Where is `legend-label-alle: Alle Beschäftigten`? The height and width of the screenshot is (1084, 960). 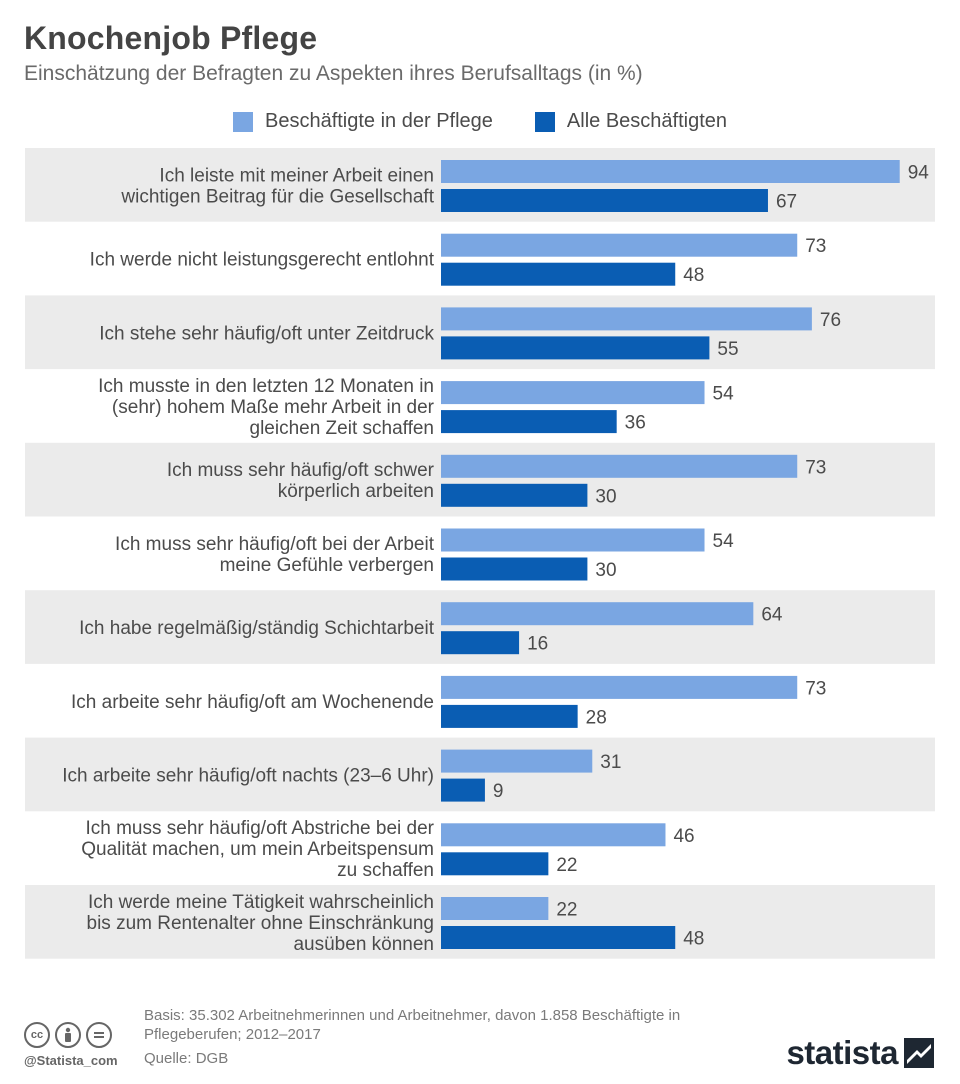 legend-label-alle: Alle Beschäftigten is located at coordinates (647, 121).